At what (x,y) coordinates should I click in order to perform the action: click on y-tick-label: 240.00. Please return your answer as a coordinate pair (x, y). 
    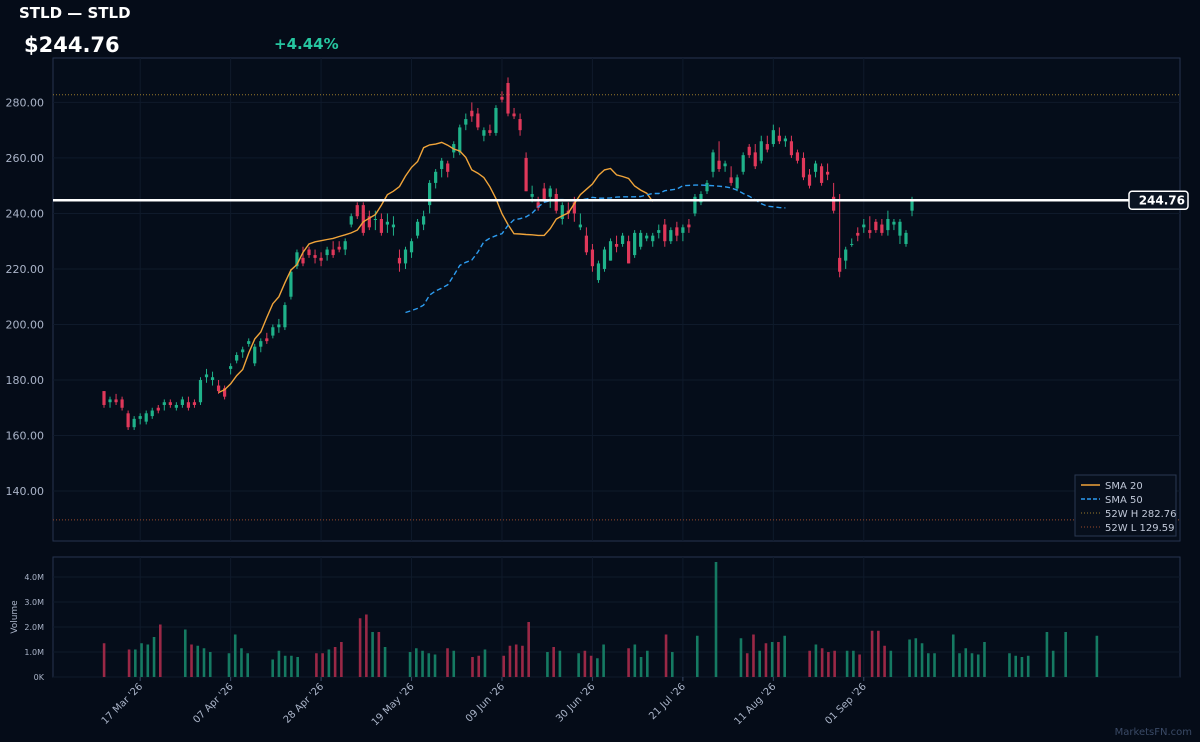
    Looking at the image, I should click on (25, 213).